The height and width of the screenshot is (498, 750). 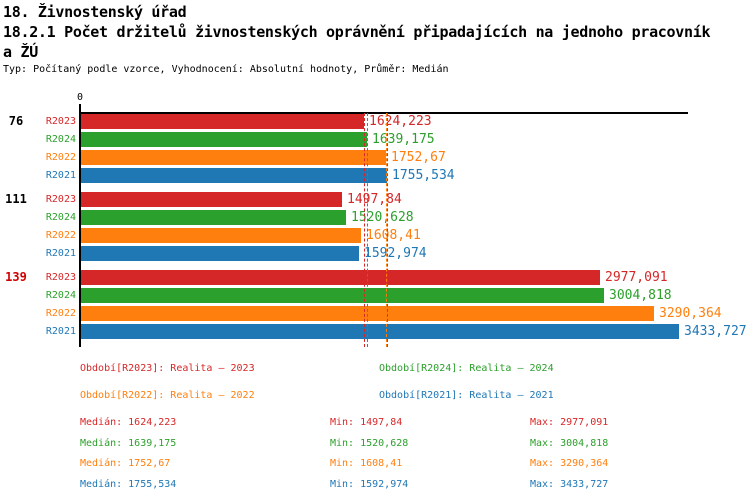 I want to click on legend-item: Období[R2023]: Realita – 2023, so click(x=167, y=368).